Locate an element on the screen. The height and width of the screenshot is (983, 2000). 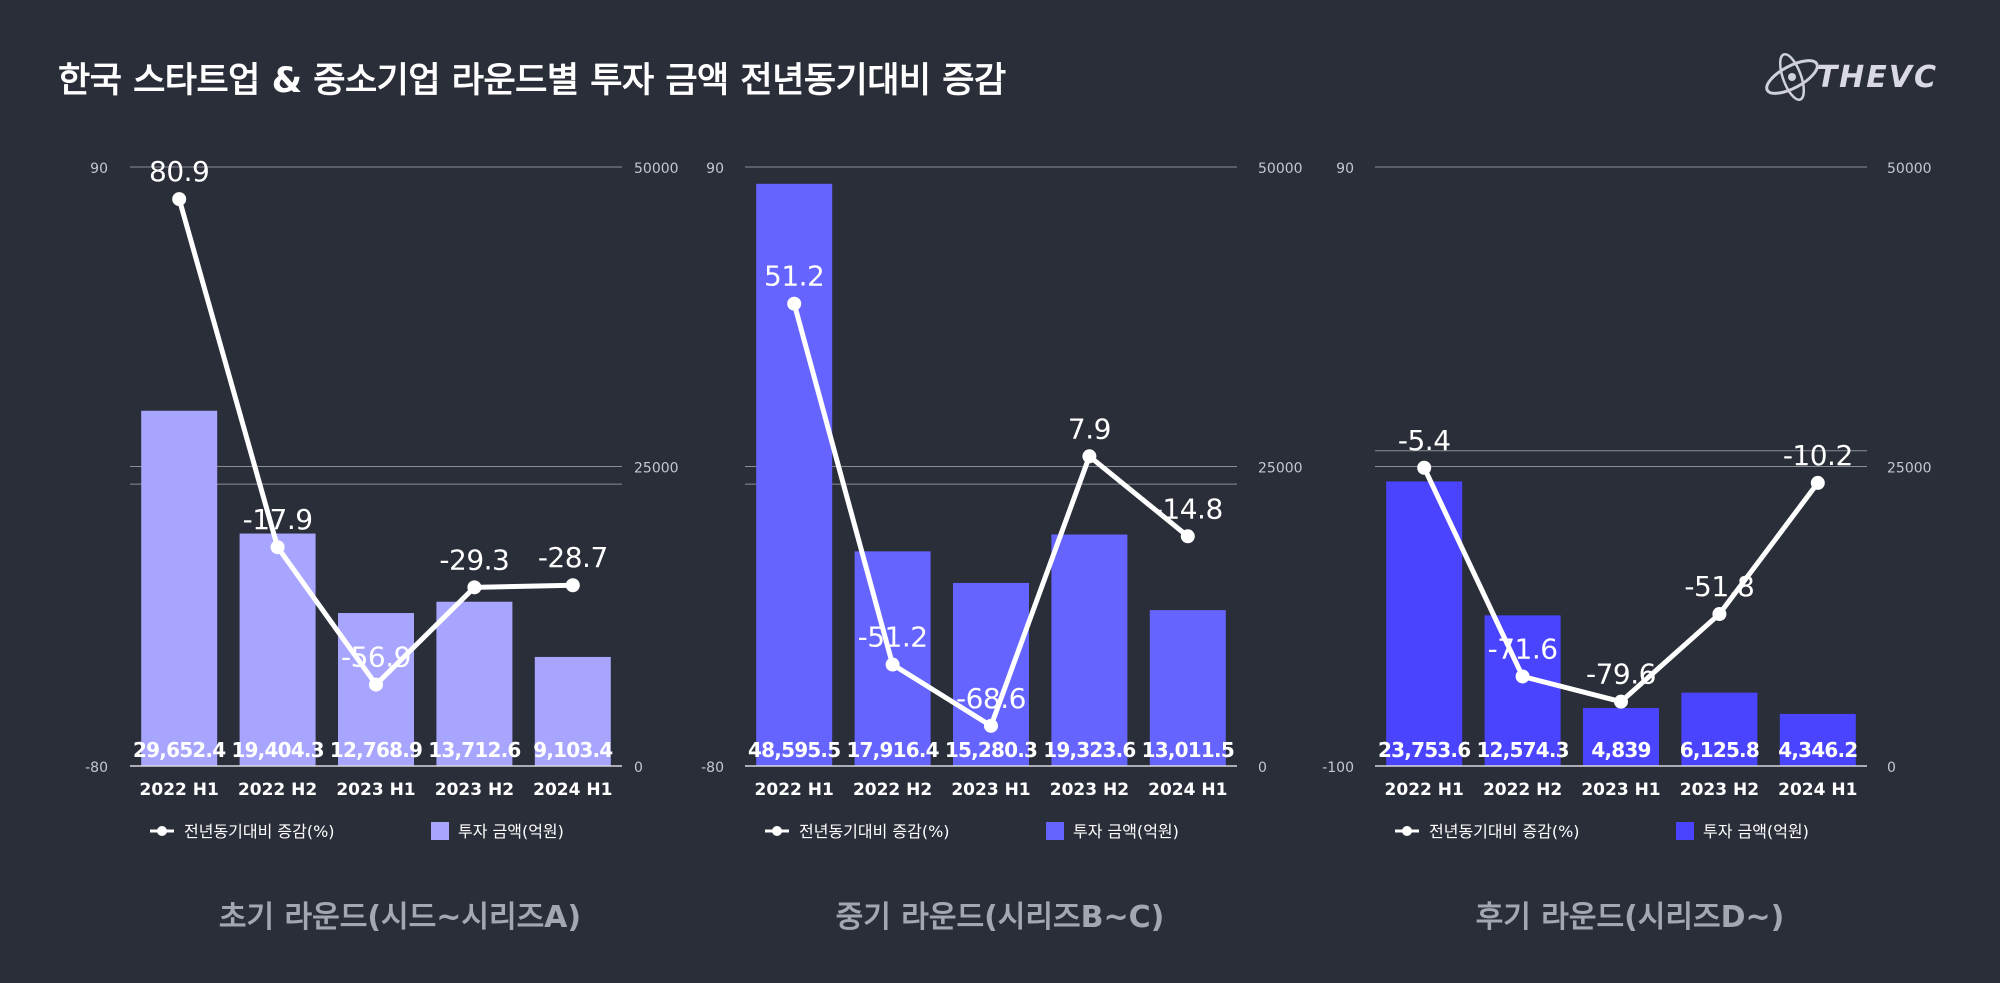
early-line-label-2: -56.9 is located at coordinates (376, 657).